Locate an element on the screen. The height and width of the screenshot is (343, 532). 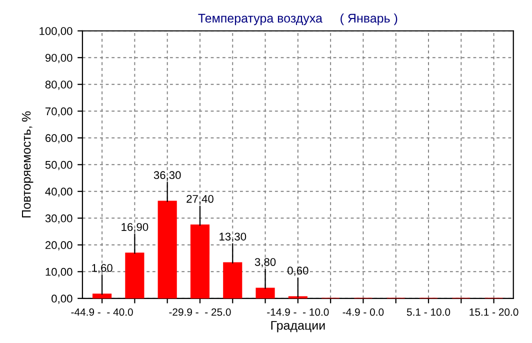
y-tick-label: 50,00 is located at coordinates (58, 165).